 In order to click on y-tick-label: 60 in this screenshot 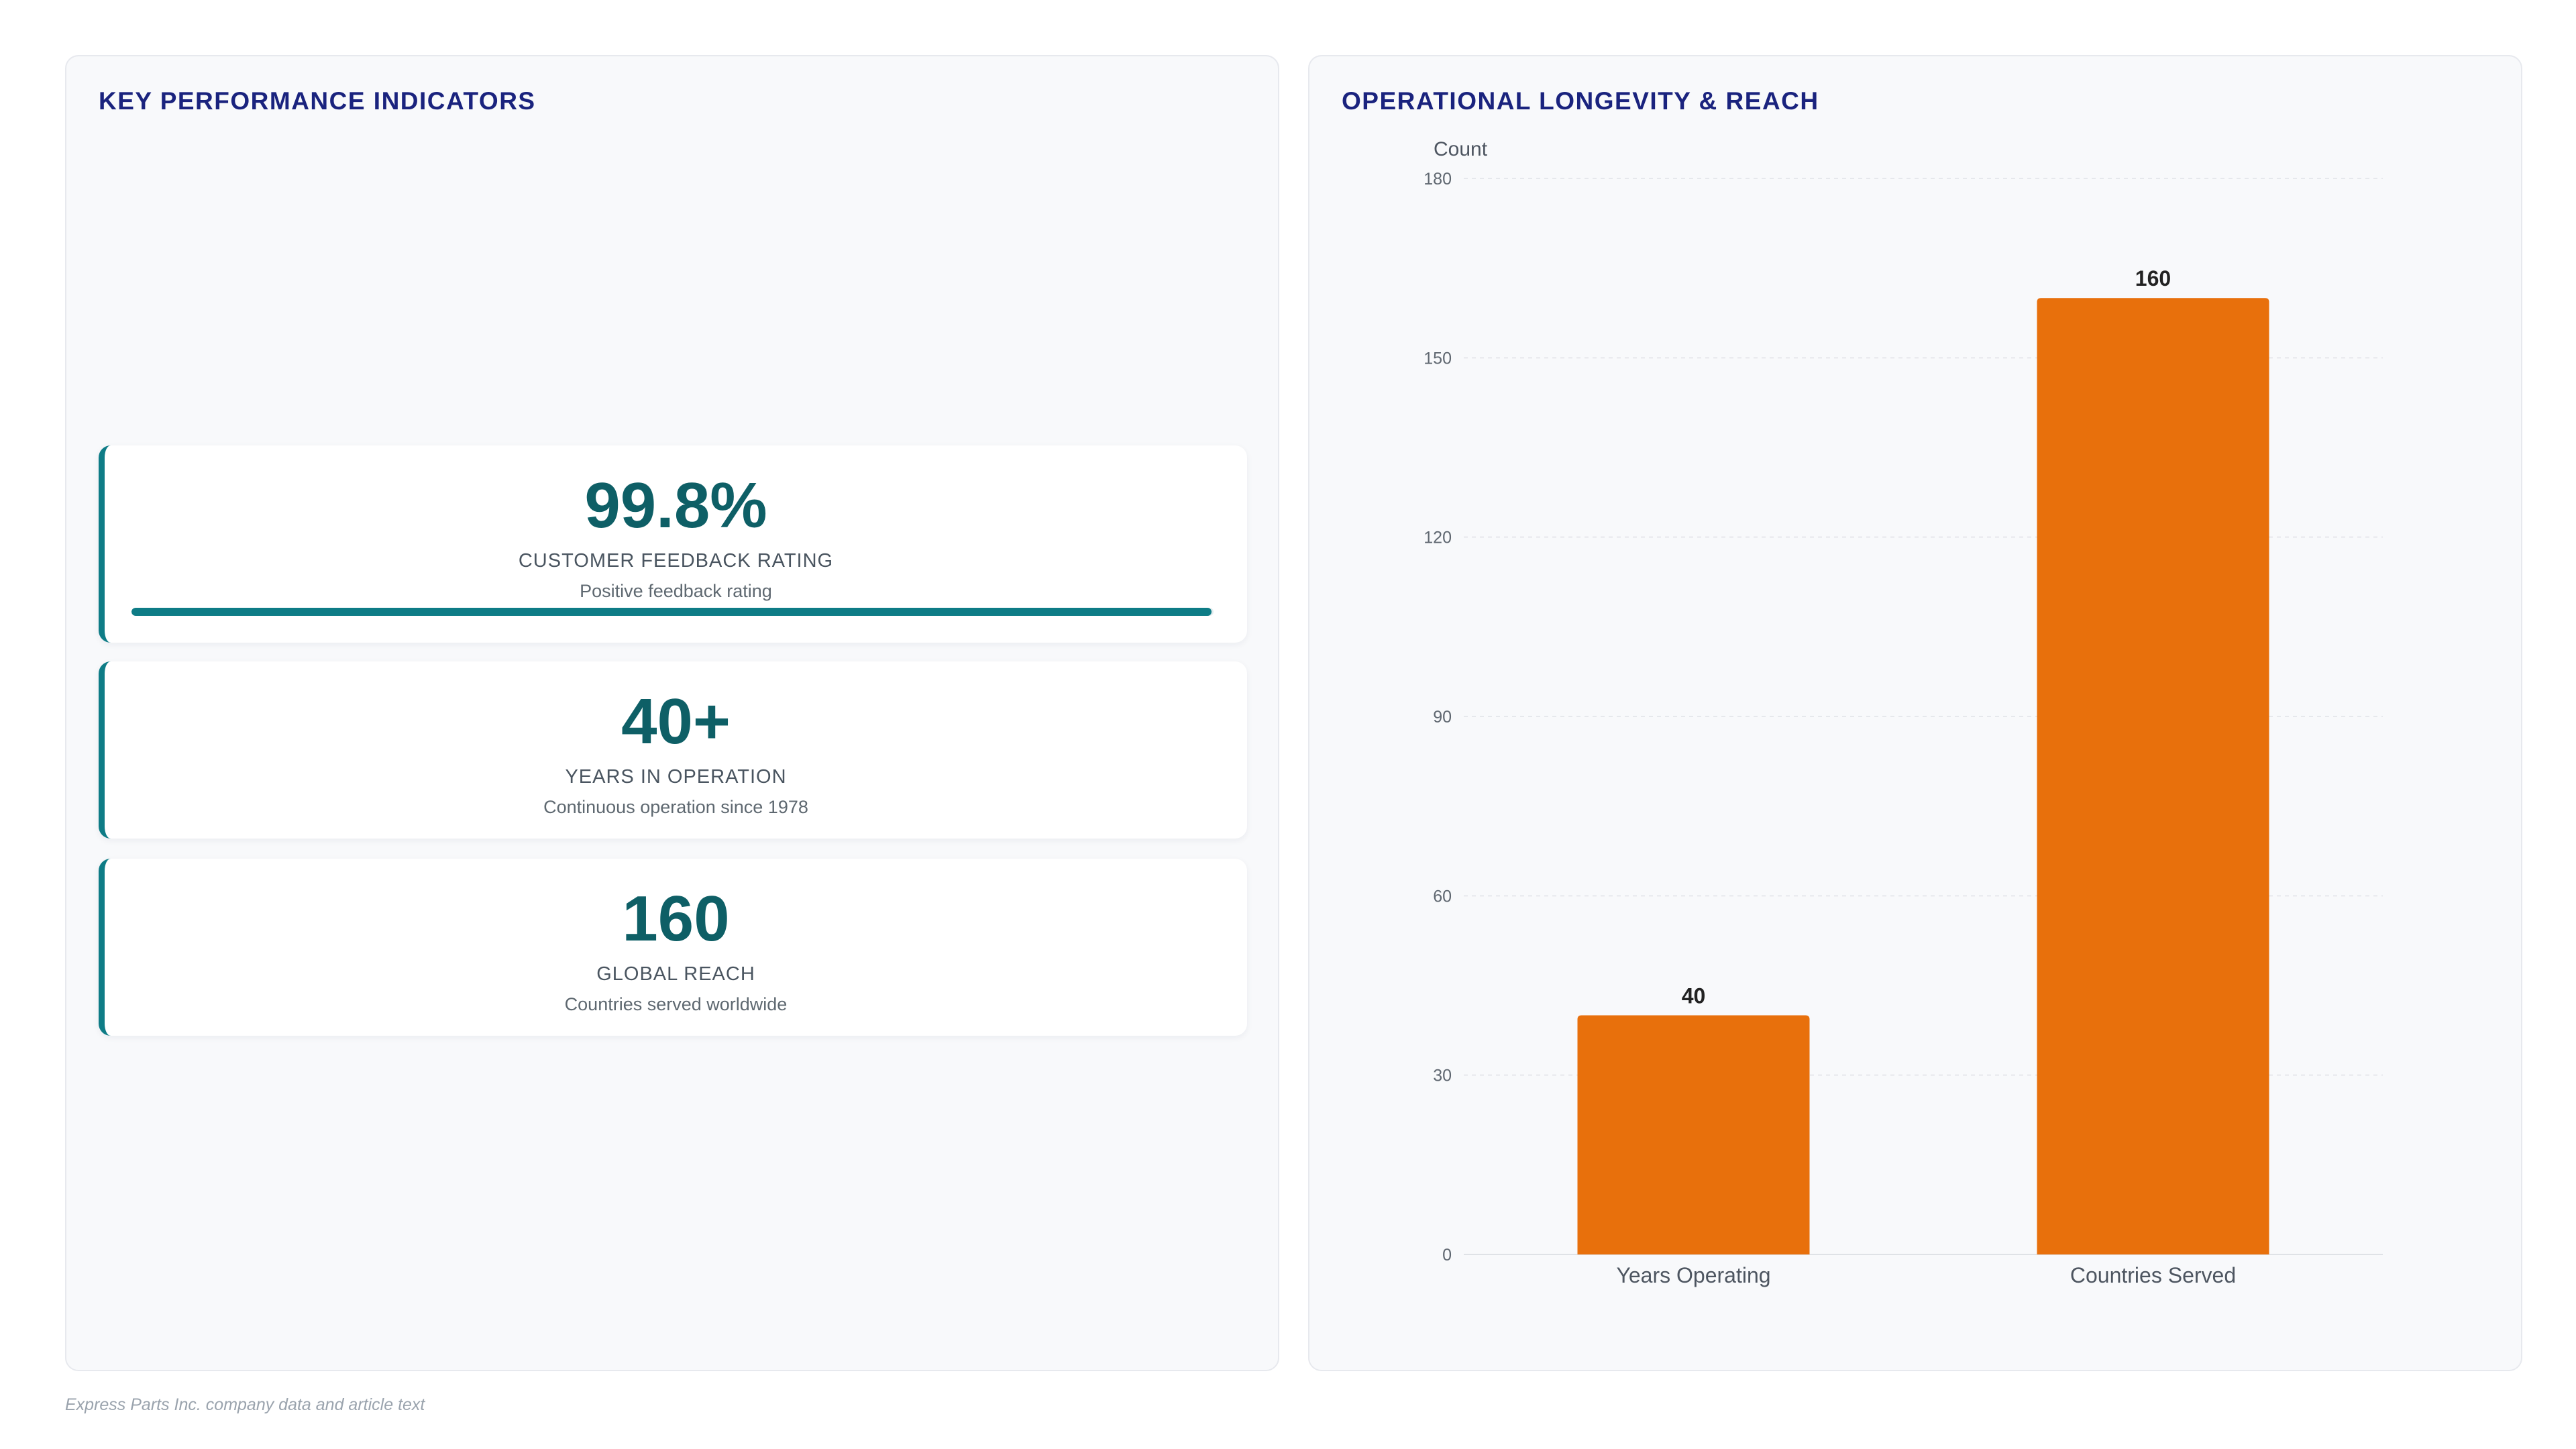, I will do `click(1442, 896)`.